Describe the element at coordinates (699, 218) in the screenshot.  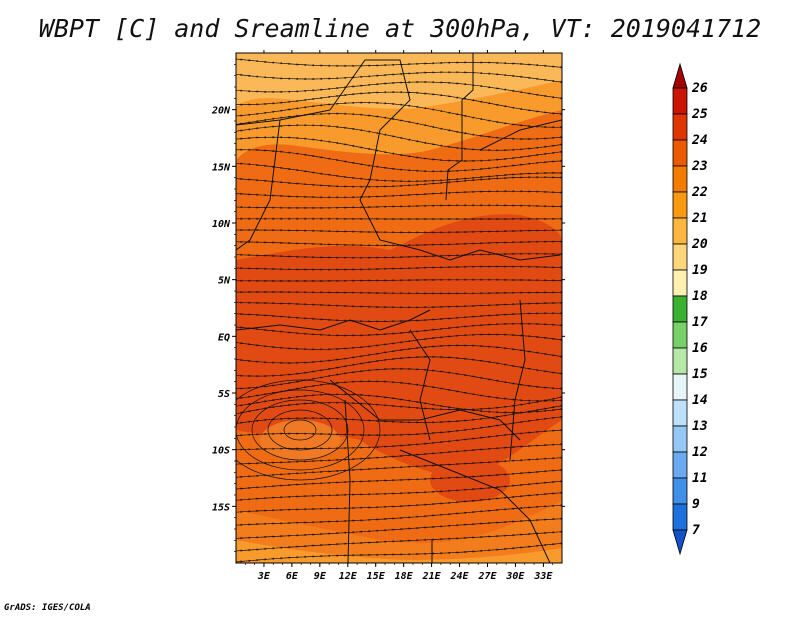
I see `colorbar-label: 21` at that location.